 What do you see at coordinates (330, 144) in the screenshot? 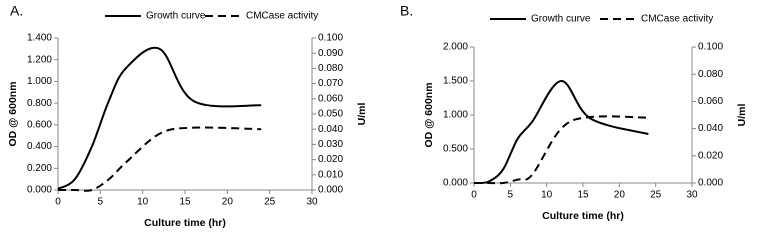
I see `y2-tick-label: 0.030` at bounding box center [330, 144].